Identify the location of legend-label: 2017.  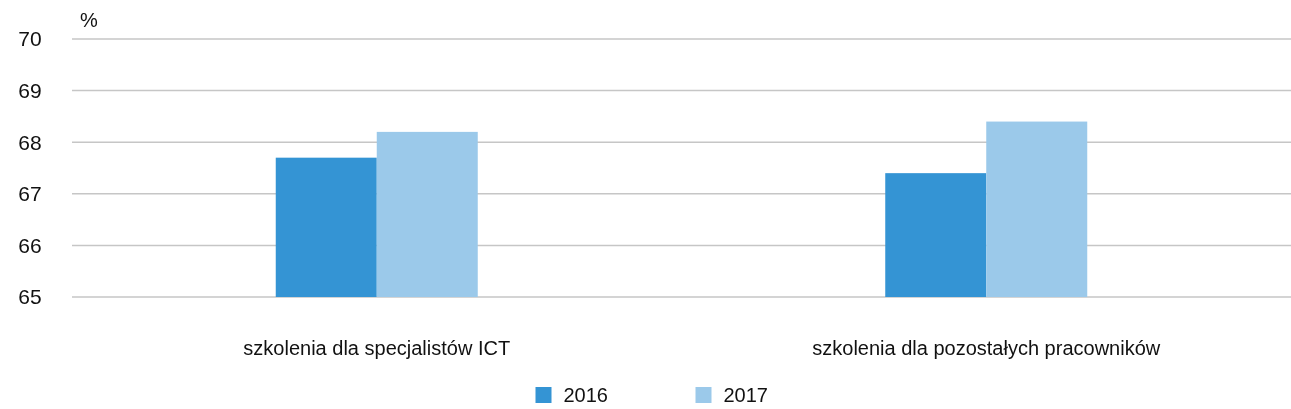
(745, 395).